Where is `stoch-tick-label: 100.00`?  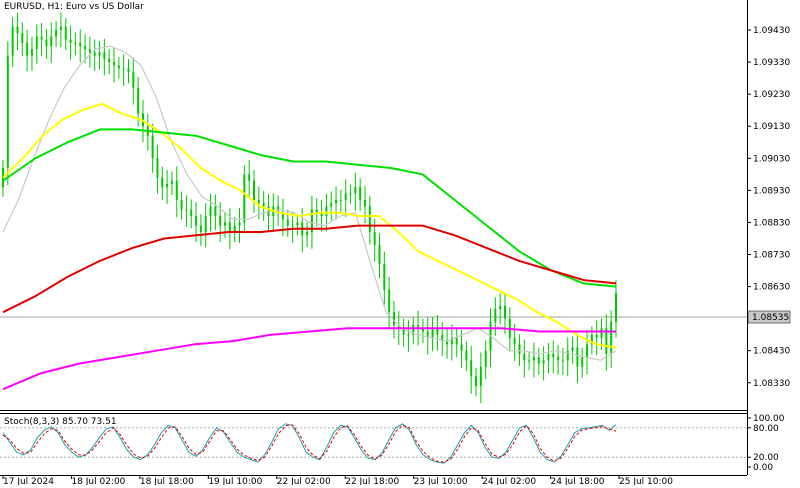
stoch-tick-label: 100.00 is located at coordinates (769, 419).